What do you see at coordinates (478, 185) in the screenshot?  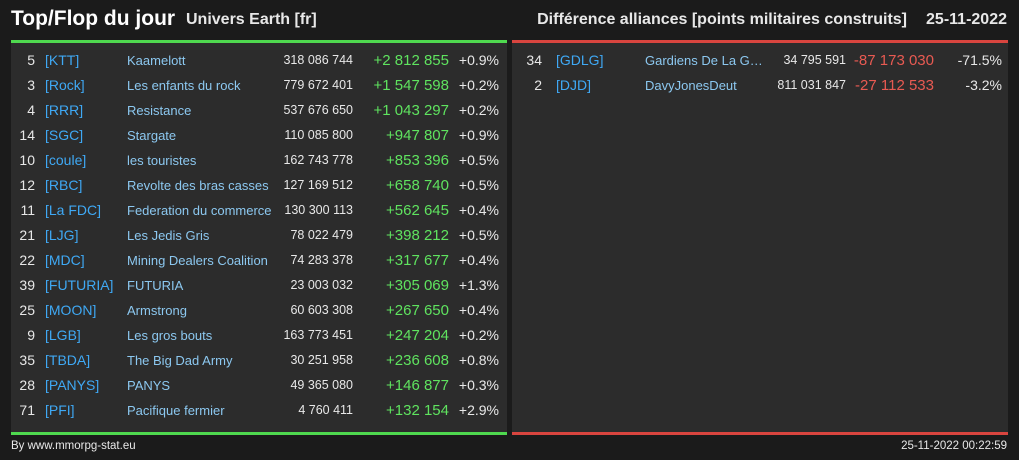 I see `percent-change: +0.5%` at bounding box center [478, 185].